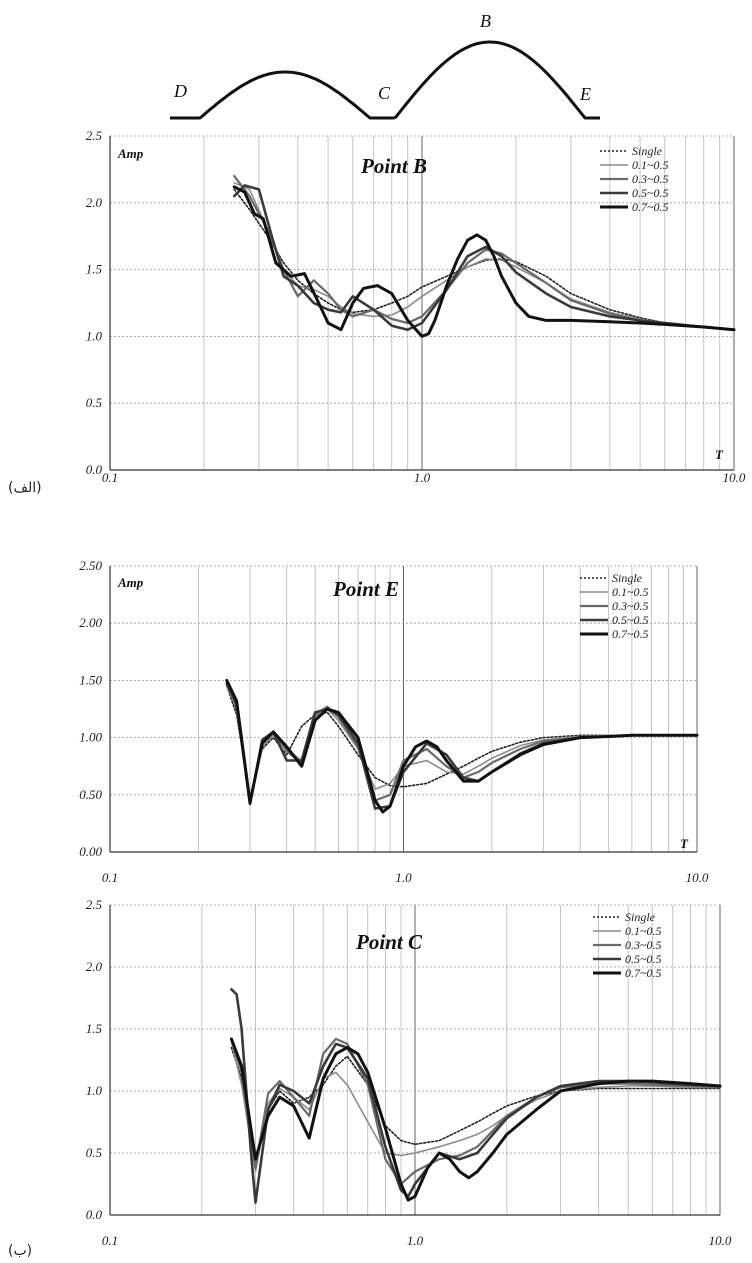 This screenshot has height=1263, width=752. What do you see at coordinates (389, 942) in the screenshot?
I see `chart-title: Point C` at bounding box center [389, 942].